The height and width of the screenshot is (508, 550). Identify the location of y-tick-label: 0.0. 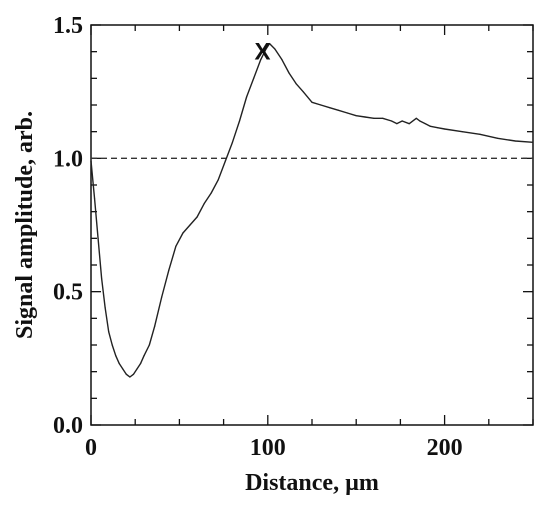
(68, 426).